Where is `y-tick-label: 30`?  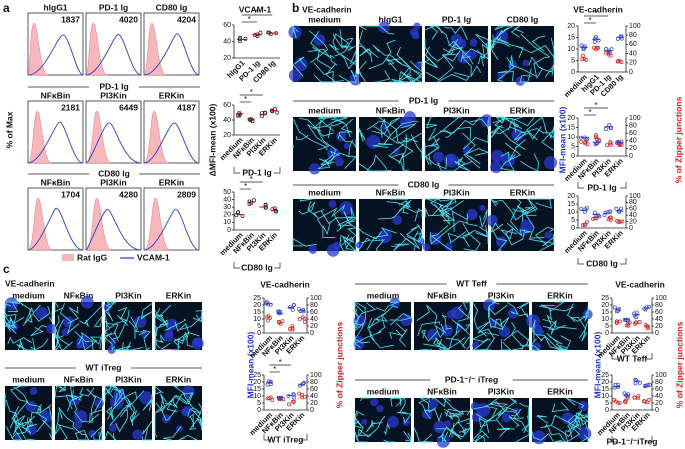 y-tick-label: 30 is located at coordinates (227, 207).